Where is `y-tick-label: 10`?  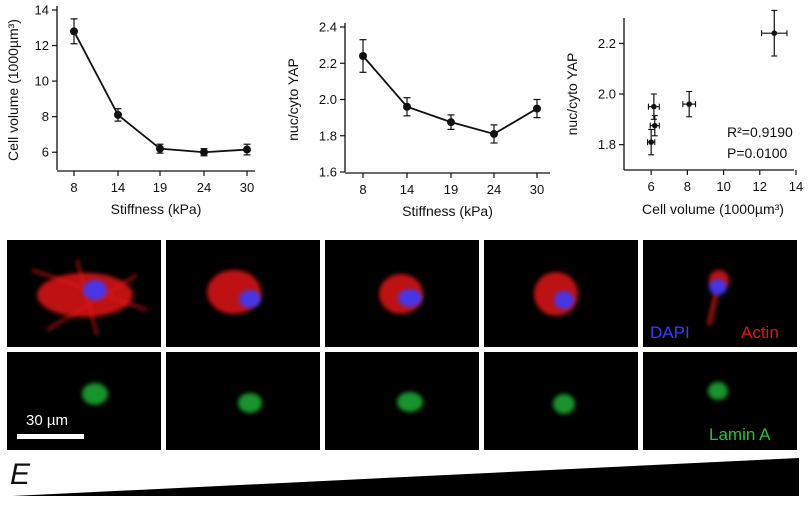
y-tick-label: 10 is located at coordinates (42, 81).